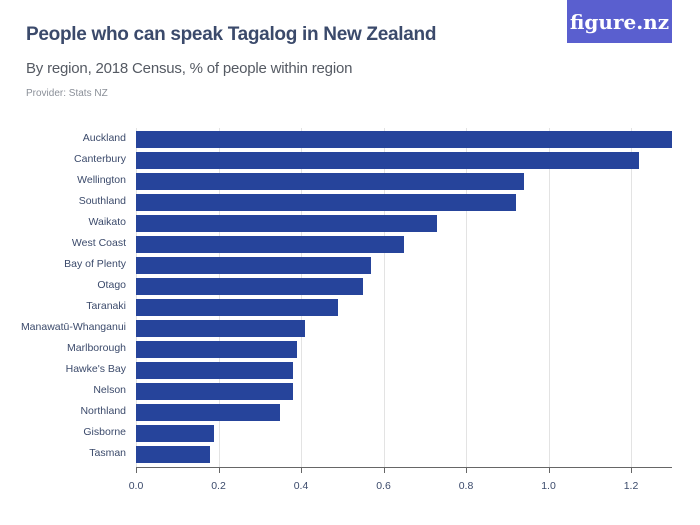  What do you see at coordinates (301, 486) in the screenshot?
I see `x-tick-label: 0.4` at bounding box center [301, 486].